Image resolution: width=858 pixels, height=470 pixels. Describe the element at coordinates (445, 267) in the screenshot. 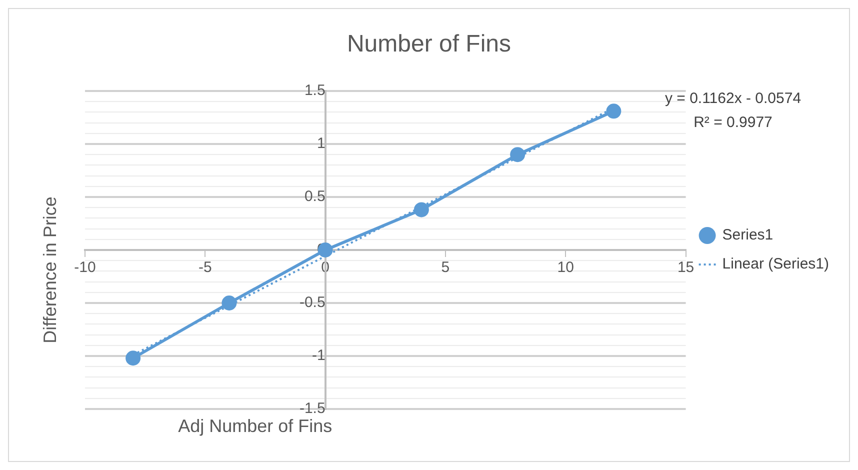

I see `x-tick-label: 5` at that location.